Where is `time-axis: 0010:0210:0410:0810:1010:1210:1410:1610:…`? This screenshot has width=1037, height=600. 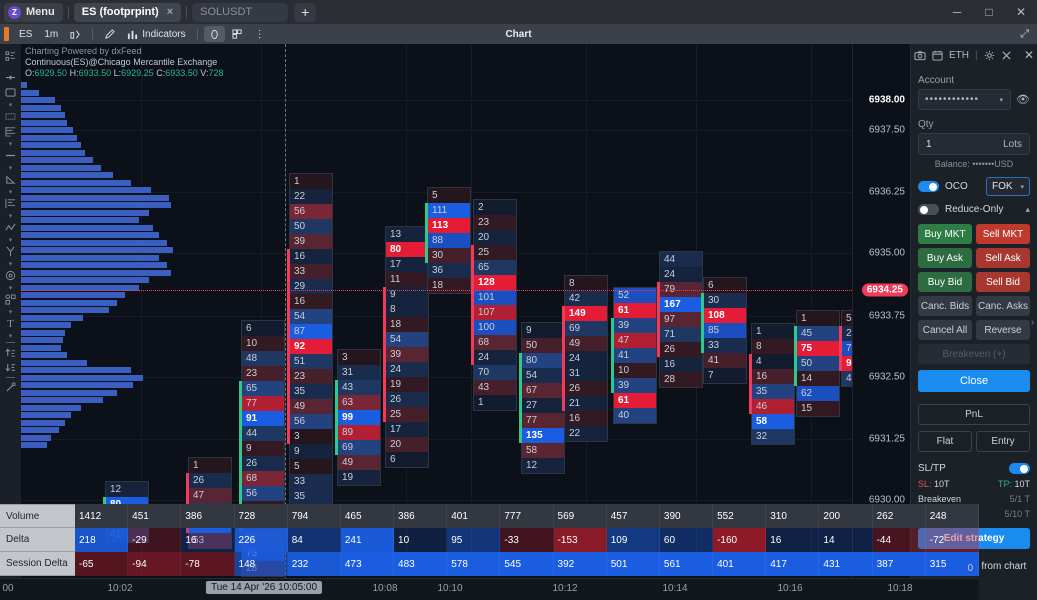 time-axis: 0010:0210:0410:0810:1010:1210:1410:1610:… is located at coordinates (489, 581).